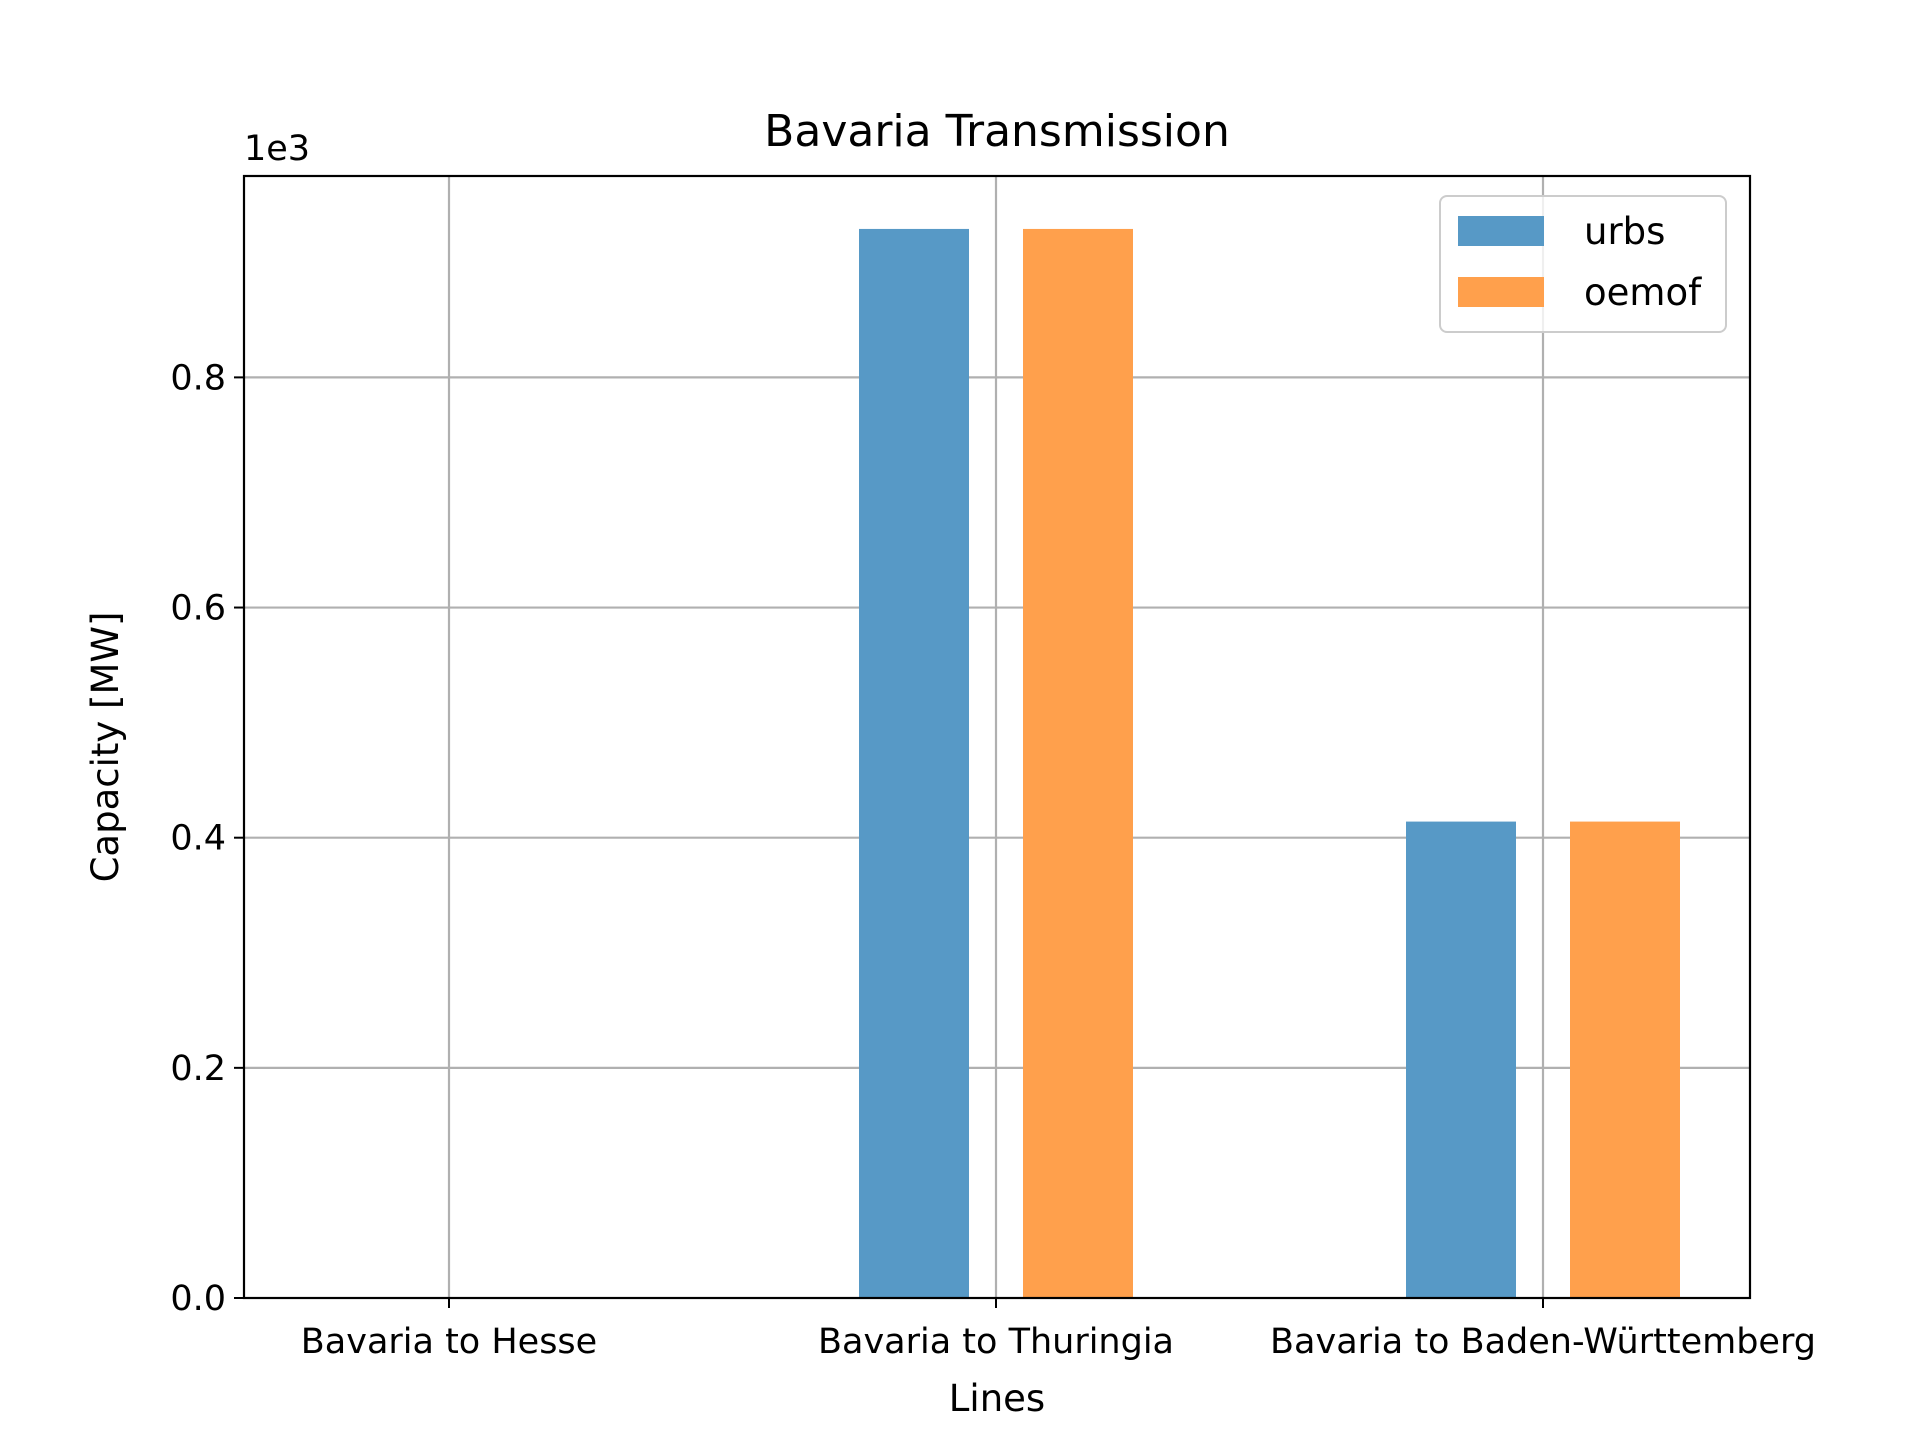 The height and width of the screenshot is (1440, 1920). I want to click on legend: urbs oemof, so click(1583, 264).